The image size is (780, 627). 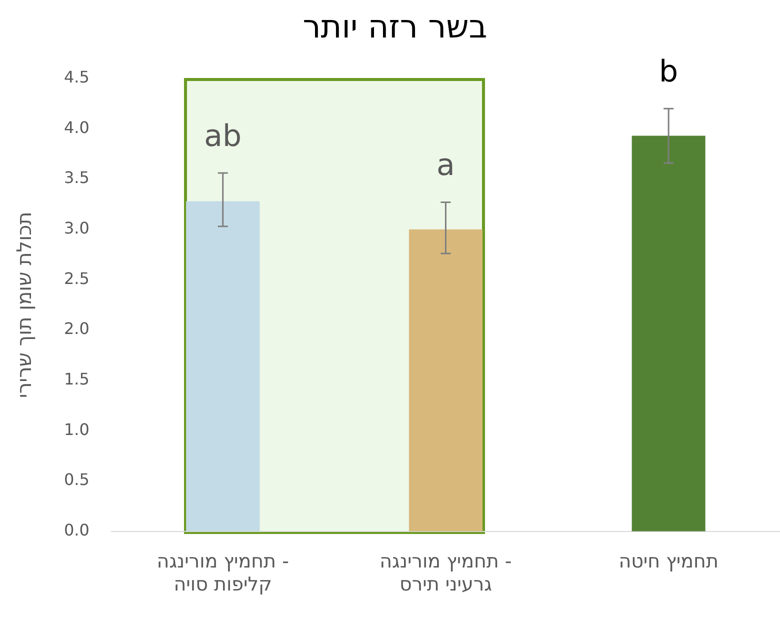 What do you see at coordinates (395, 27) in the screenshot?
I see `chart-title: בשר רזה יותר` at bounding box center [395, 27].